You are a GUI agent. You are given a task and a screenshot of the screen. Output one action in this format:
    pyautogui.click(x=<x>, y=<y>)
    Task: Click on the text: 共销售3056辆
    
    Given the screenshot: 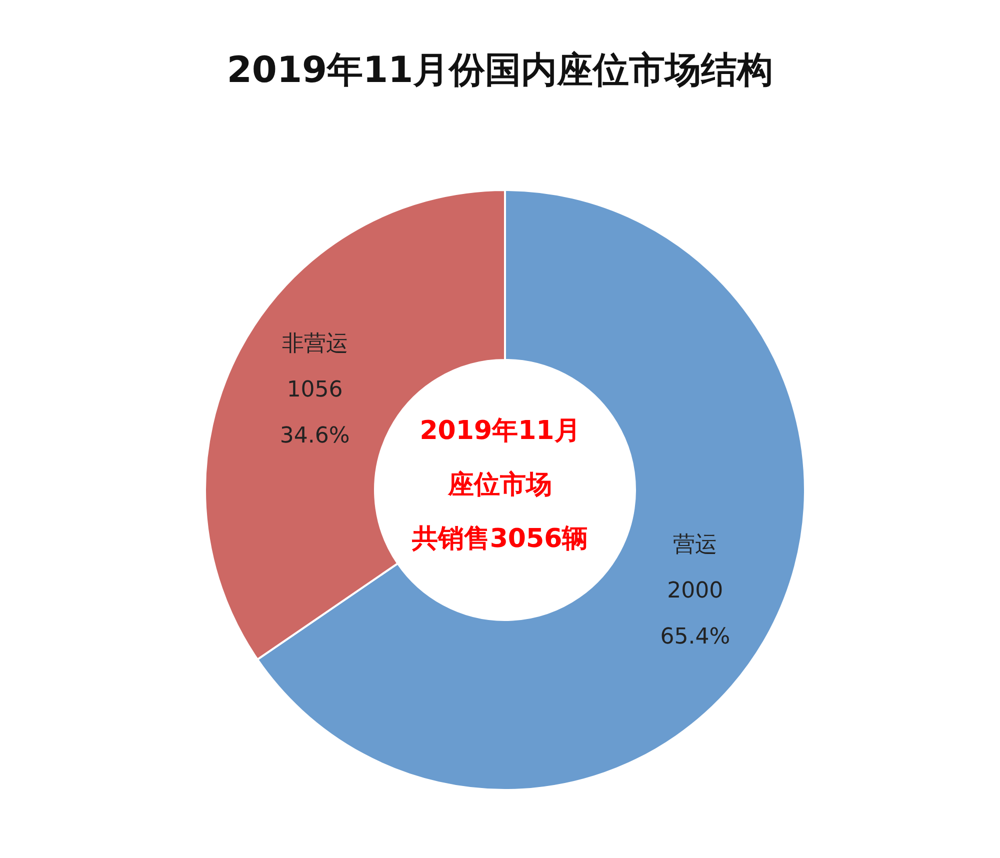 What is the action you would take?
    pyautogui.click(x=500, y=539)
    